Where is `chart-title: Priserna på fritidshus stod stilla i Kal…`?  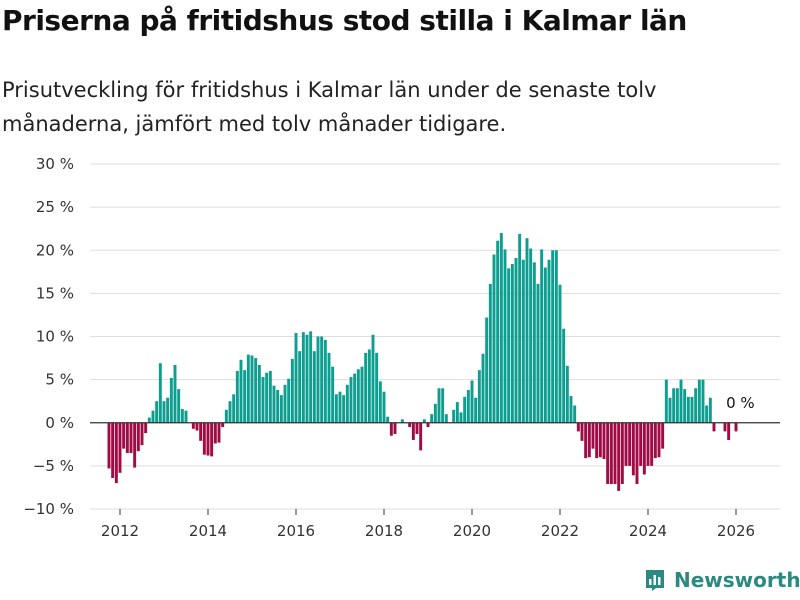 chart-title: Priserna på fritidshus stod stilla i Kal… is located at coordinates (344, 20).